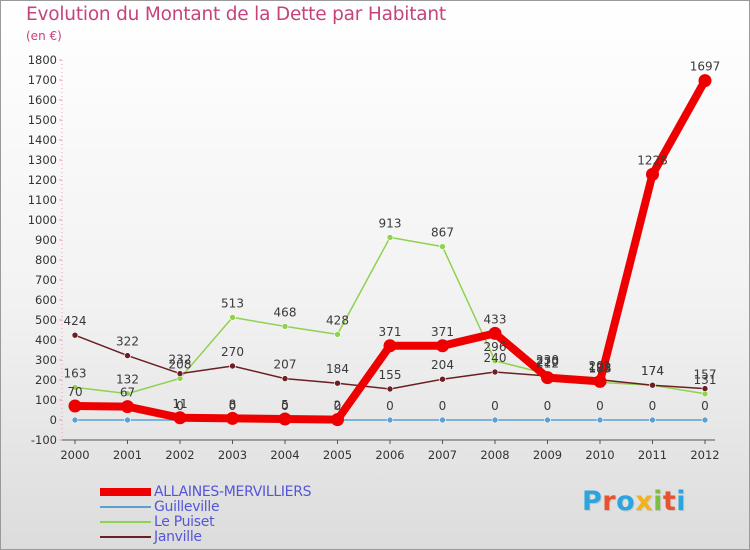 This screenshot has height=550, width=750. I want to click on y-tick-label: 400, so click(46, 340).